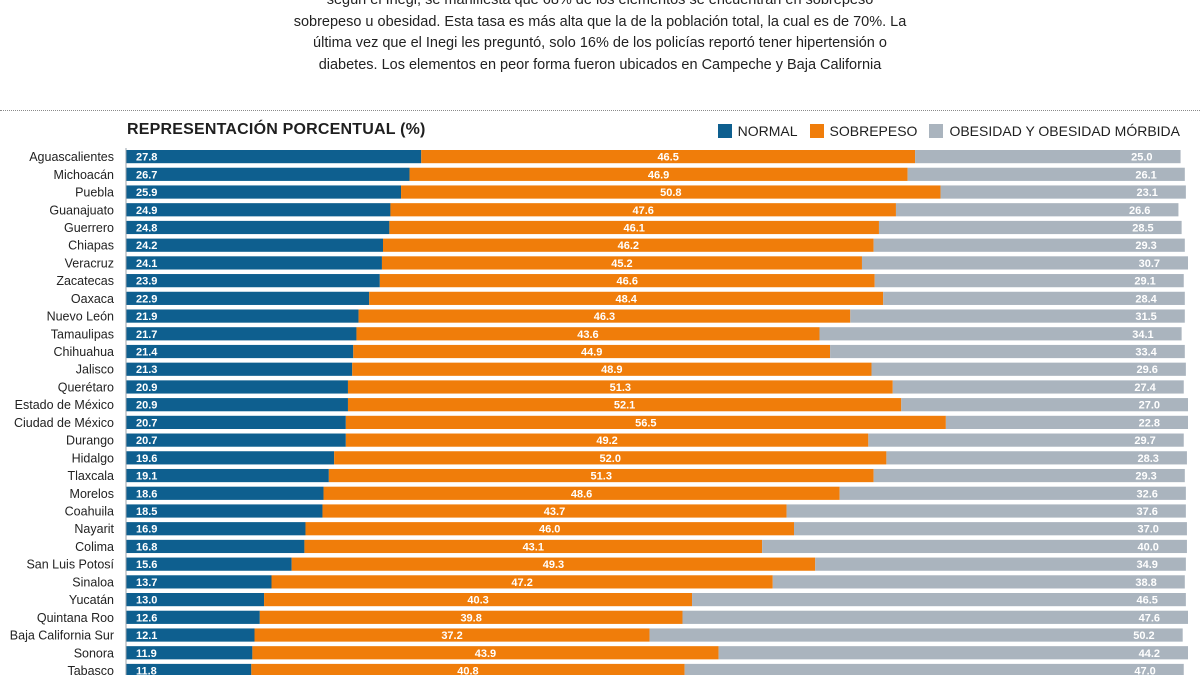 This screenshot has height=675, width=1200. I want to click on data-label-sobrepeso: 40.3, so click(477, 601).